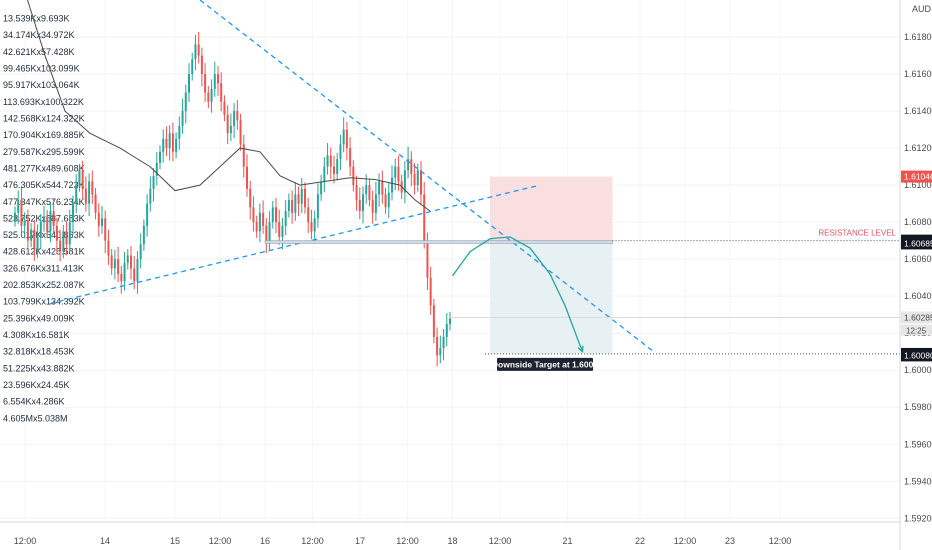 This screenshot has height=550, width=932. What do you see at coordinates (452, 541) in the screenshot?
I see `time-tick-label: 18` at bounding box center [452, 541].